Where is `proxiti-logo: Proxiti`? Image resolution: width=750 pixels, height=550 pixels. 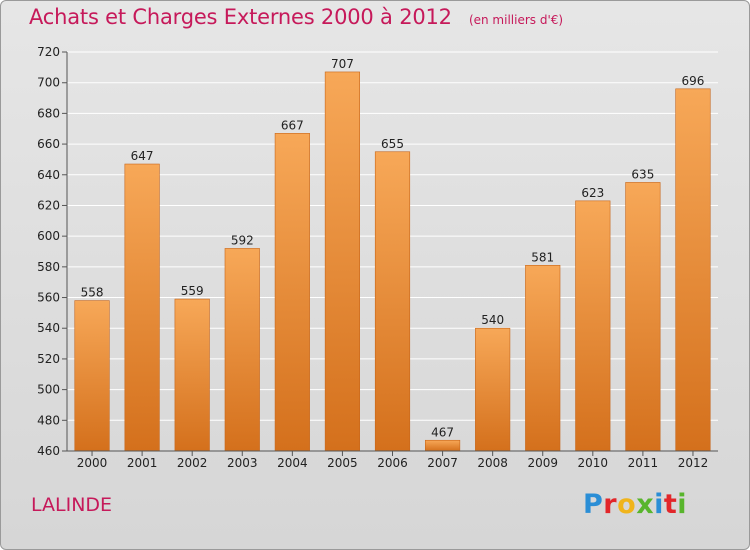
proxiti-logo: Proxiti is located at coordinates (635, 504).